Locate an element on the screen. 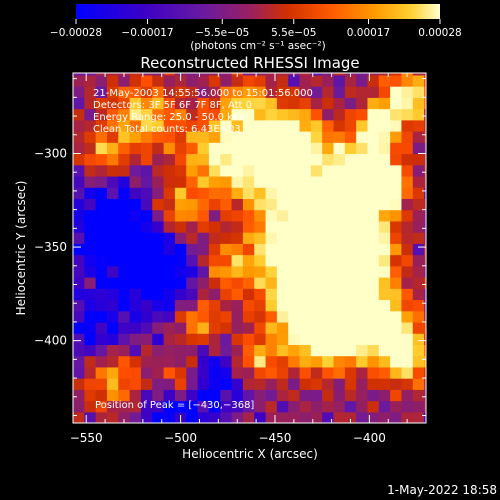 The height and width of the screenshot is (500, 500). footer-date: 1-May-2022 18:58 is located at coordinates (442, 490).